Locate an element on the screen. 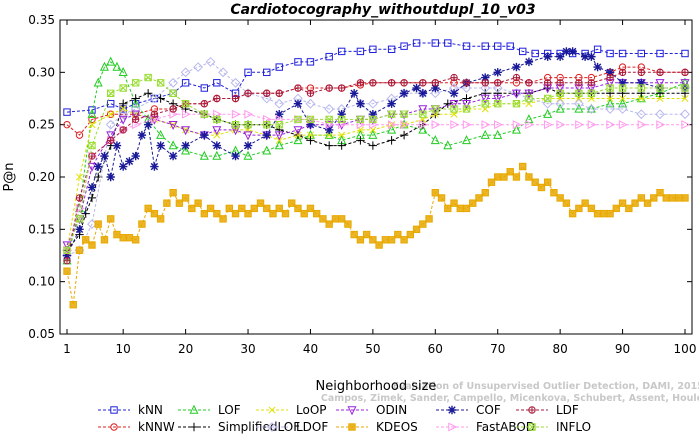 The width and height of the screenshot is (699, 434). x-tick-label: 70 is located at coordinates (497, 349).